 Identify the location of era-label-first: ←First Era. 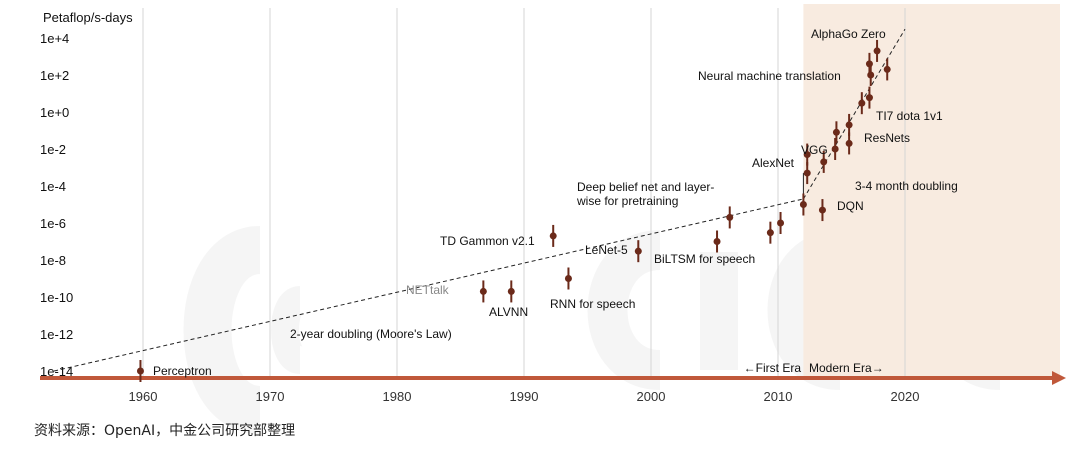
(773, 368).